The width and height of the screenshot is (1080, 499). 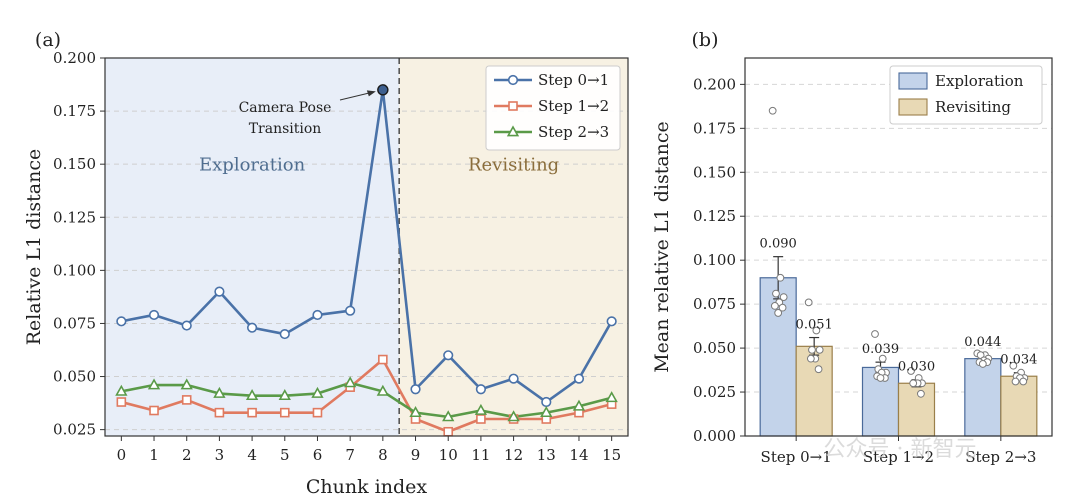 What do you see at coordinates (350, 455) in the screenshot?
I see `x-tick-label: 7` at bounding box center [350, 455].